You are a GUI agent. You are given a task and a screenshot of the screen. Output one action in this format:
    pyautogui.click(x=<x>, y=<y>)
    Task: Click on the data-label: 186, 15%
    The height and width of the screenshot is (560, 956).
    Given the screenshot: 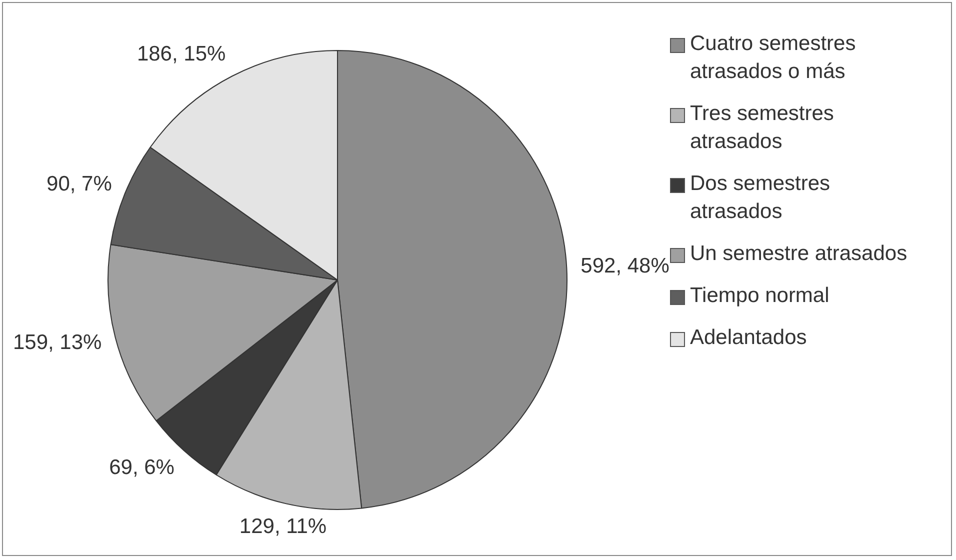 What is the action you would take?
    pyautogui.click(x=181, y=54)
    